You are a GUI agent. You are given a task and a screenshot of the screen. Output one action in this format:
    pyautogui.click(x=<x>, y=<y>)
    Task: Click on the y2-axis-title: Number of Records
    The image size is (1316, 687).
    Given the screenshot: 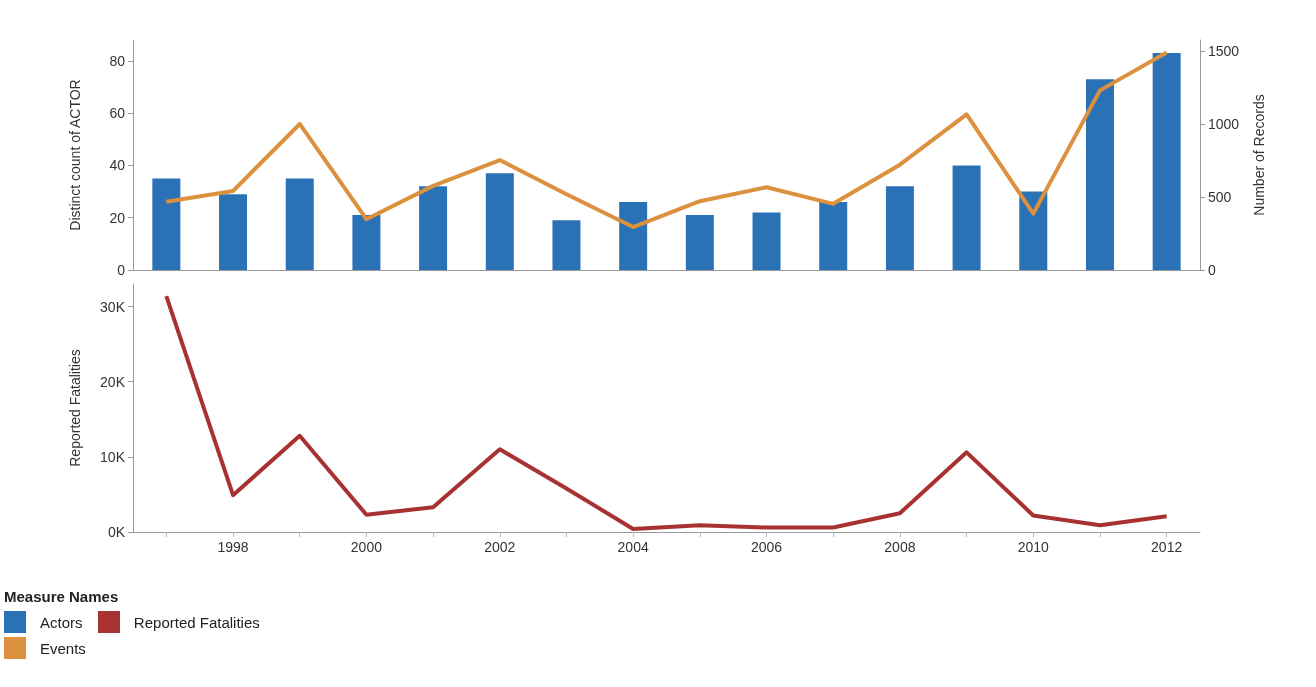 What is the action you would take?
    pyautogui.click(x=1258, y=155)
    